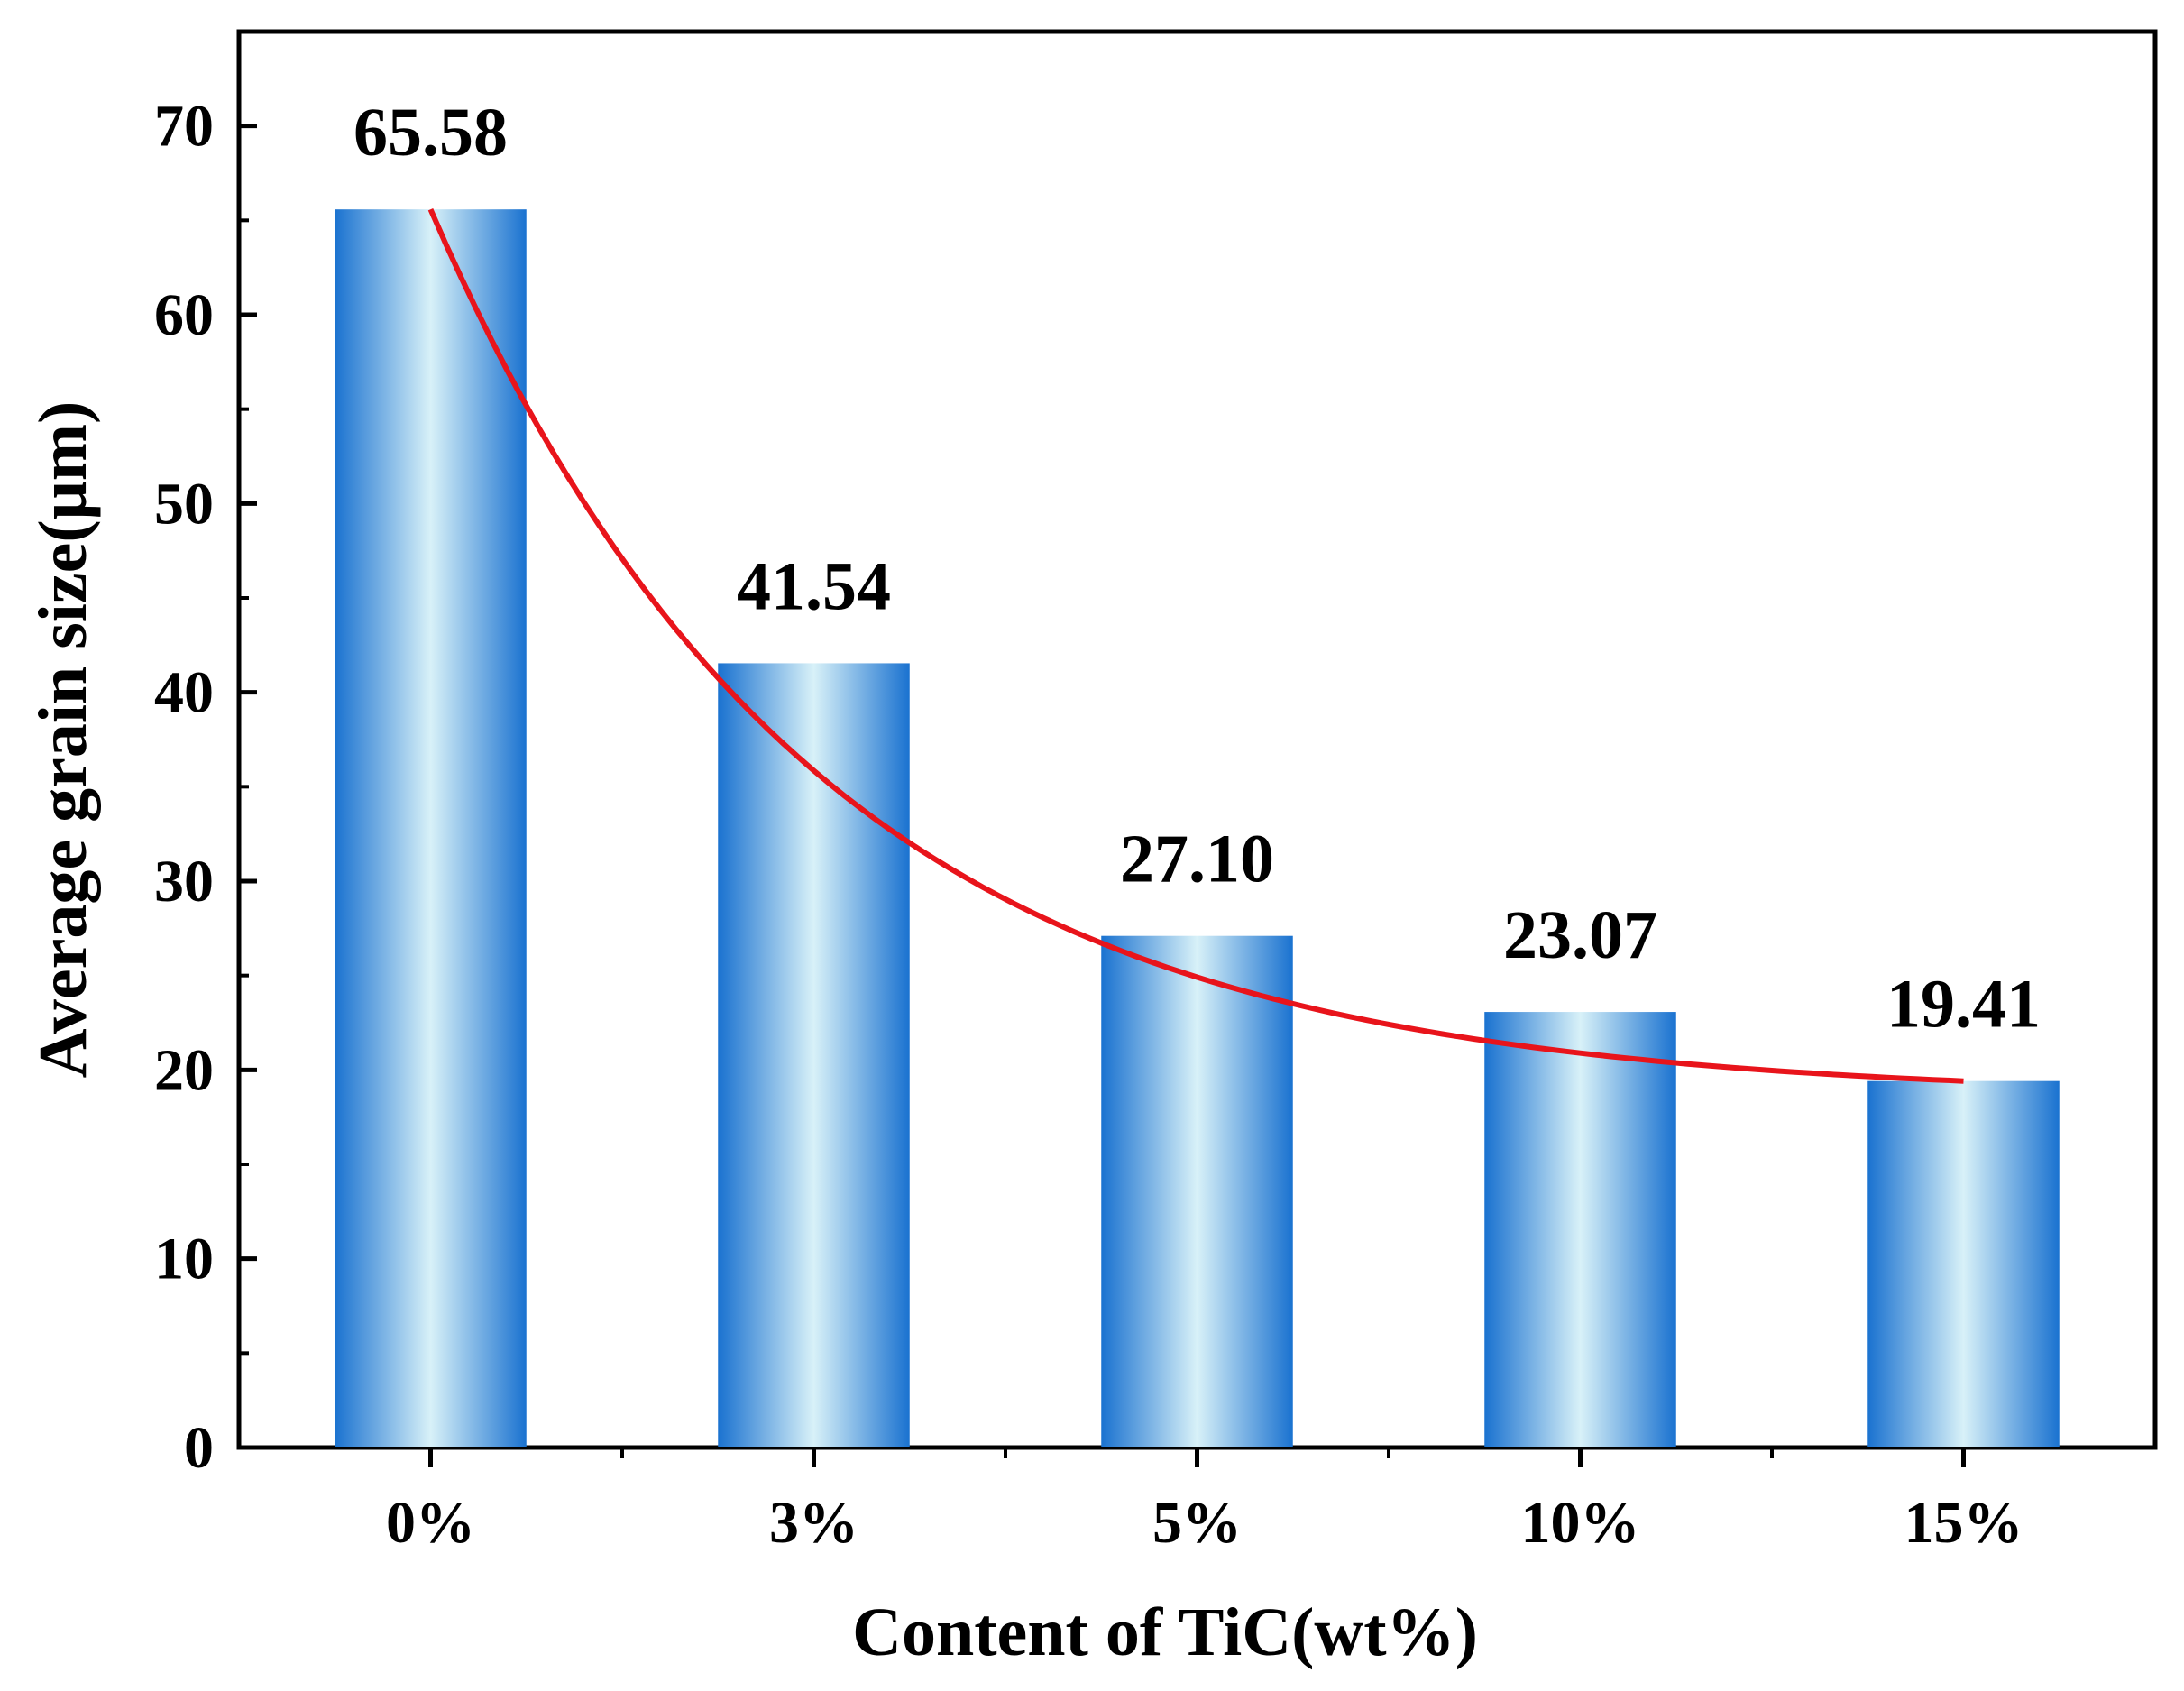 Image resolution: width=2184 pixels, height=1691 pixels. Describe the element at coordinates (184, 693) in the screenshot. I see `y-tick-label: 40` at that location.